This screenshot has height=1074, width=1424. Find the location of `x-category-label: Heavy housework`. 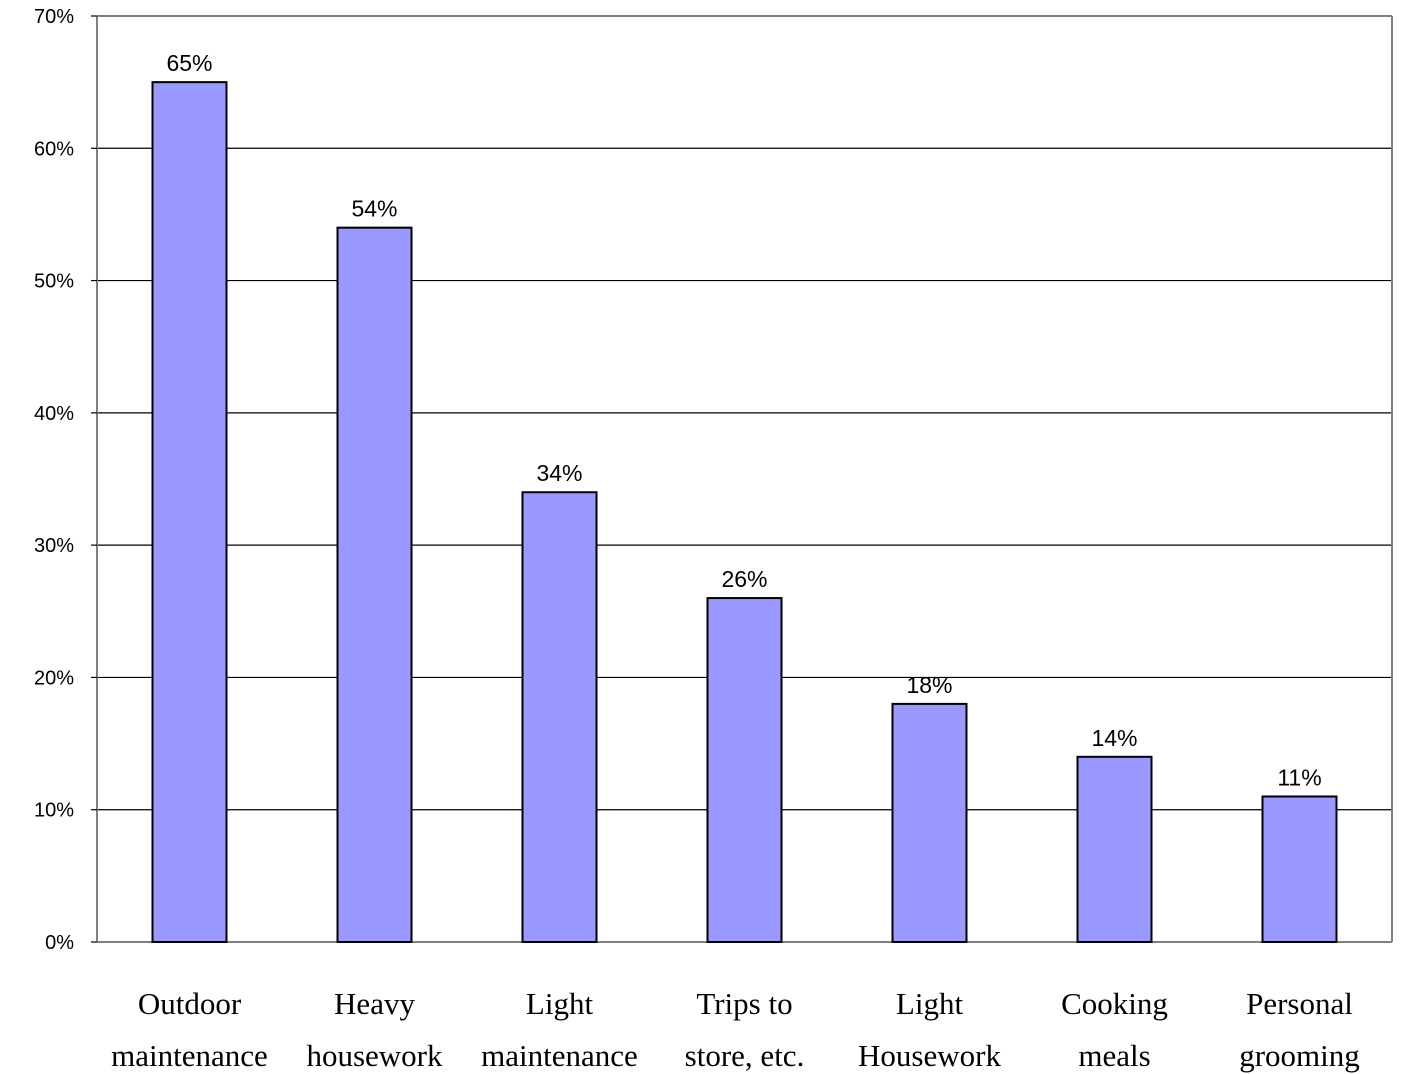

x-category-label: Heavy housework is located at coordinates (374, 1029).